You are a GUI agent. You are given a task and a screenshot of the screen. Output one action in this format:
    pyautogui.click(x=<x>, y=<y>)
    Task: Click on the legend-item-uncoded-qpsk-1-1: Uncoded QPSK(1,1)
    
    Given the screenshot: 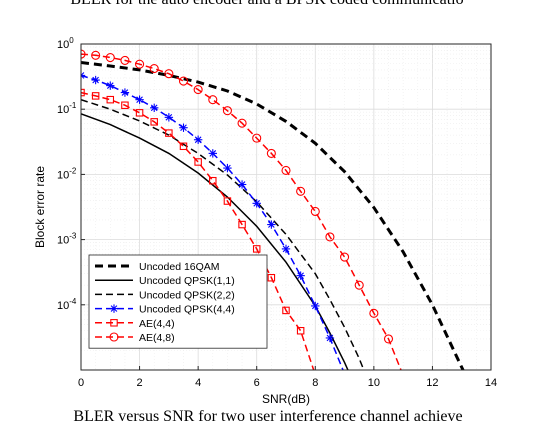 What is the action you would take?
    pyautogui.click(x=165, y=281)
    